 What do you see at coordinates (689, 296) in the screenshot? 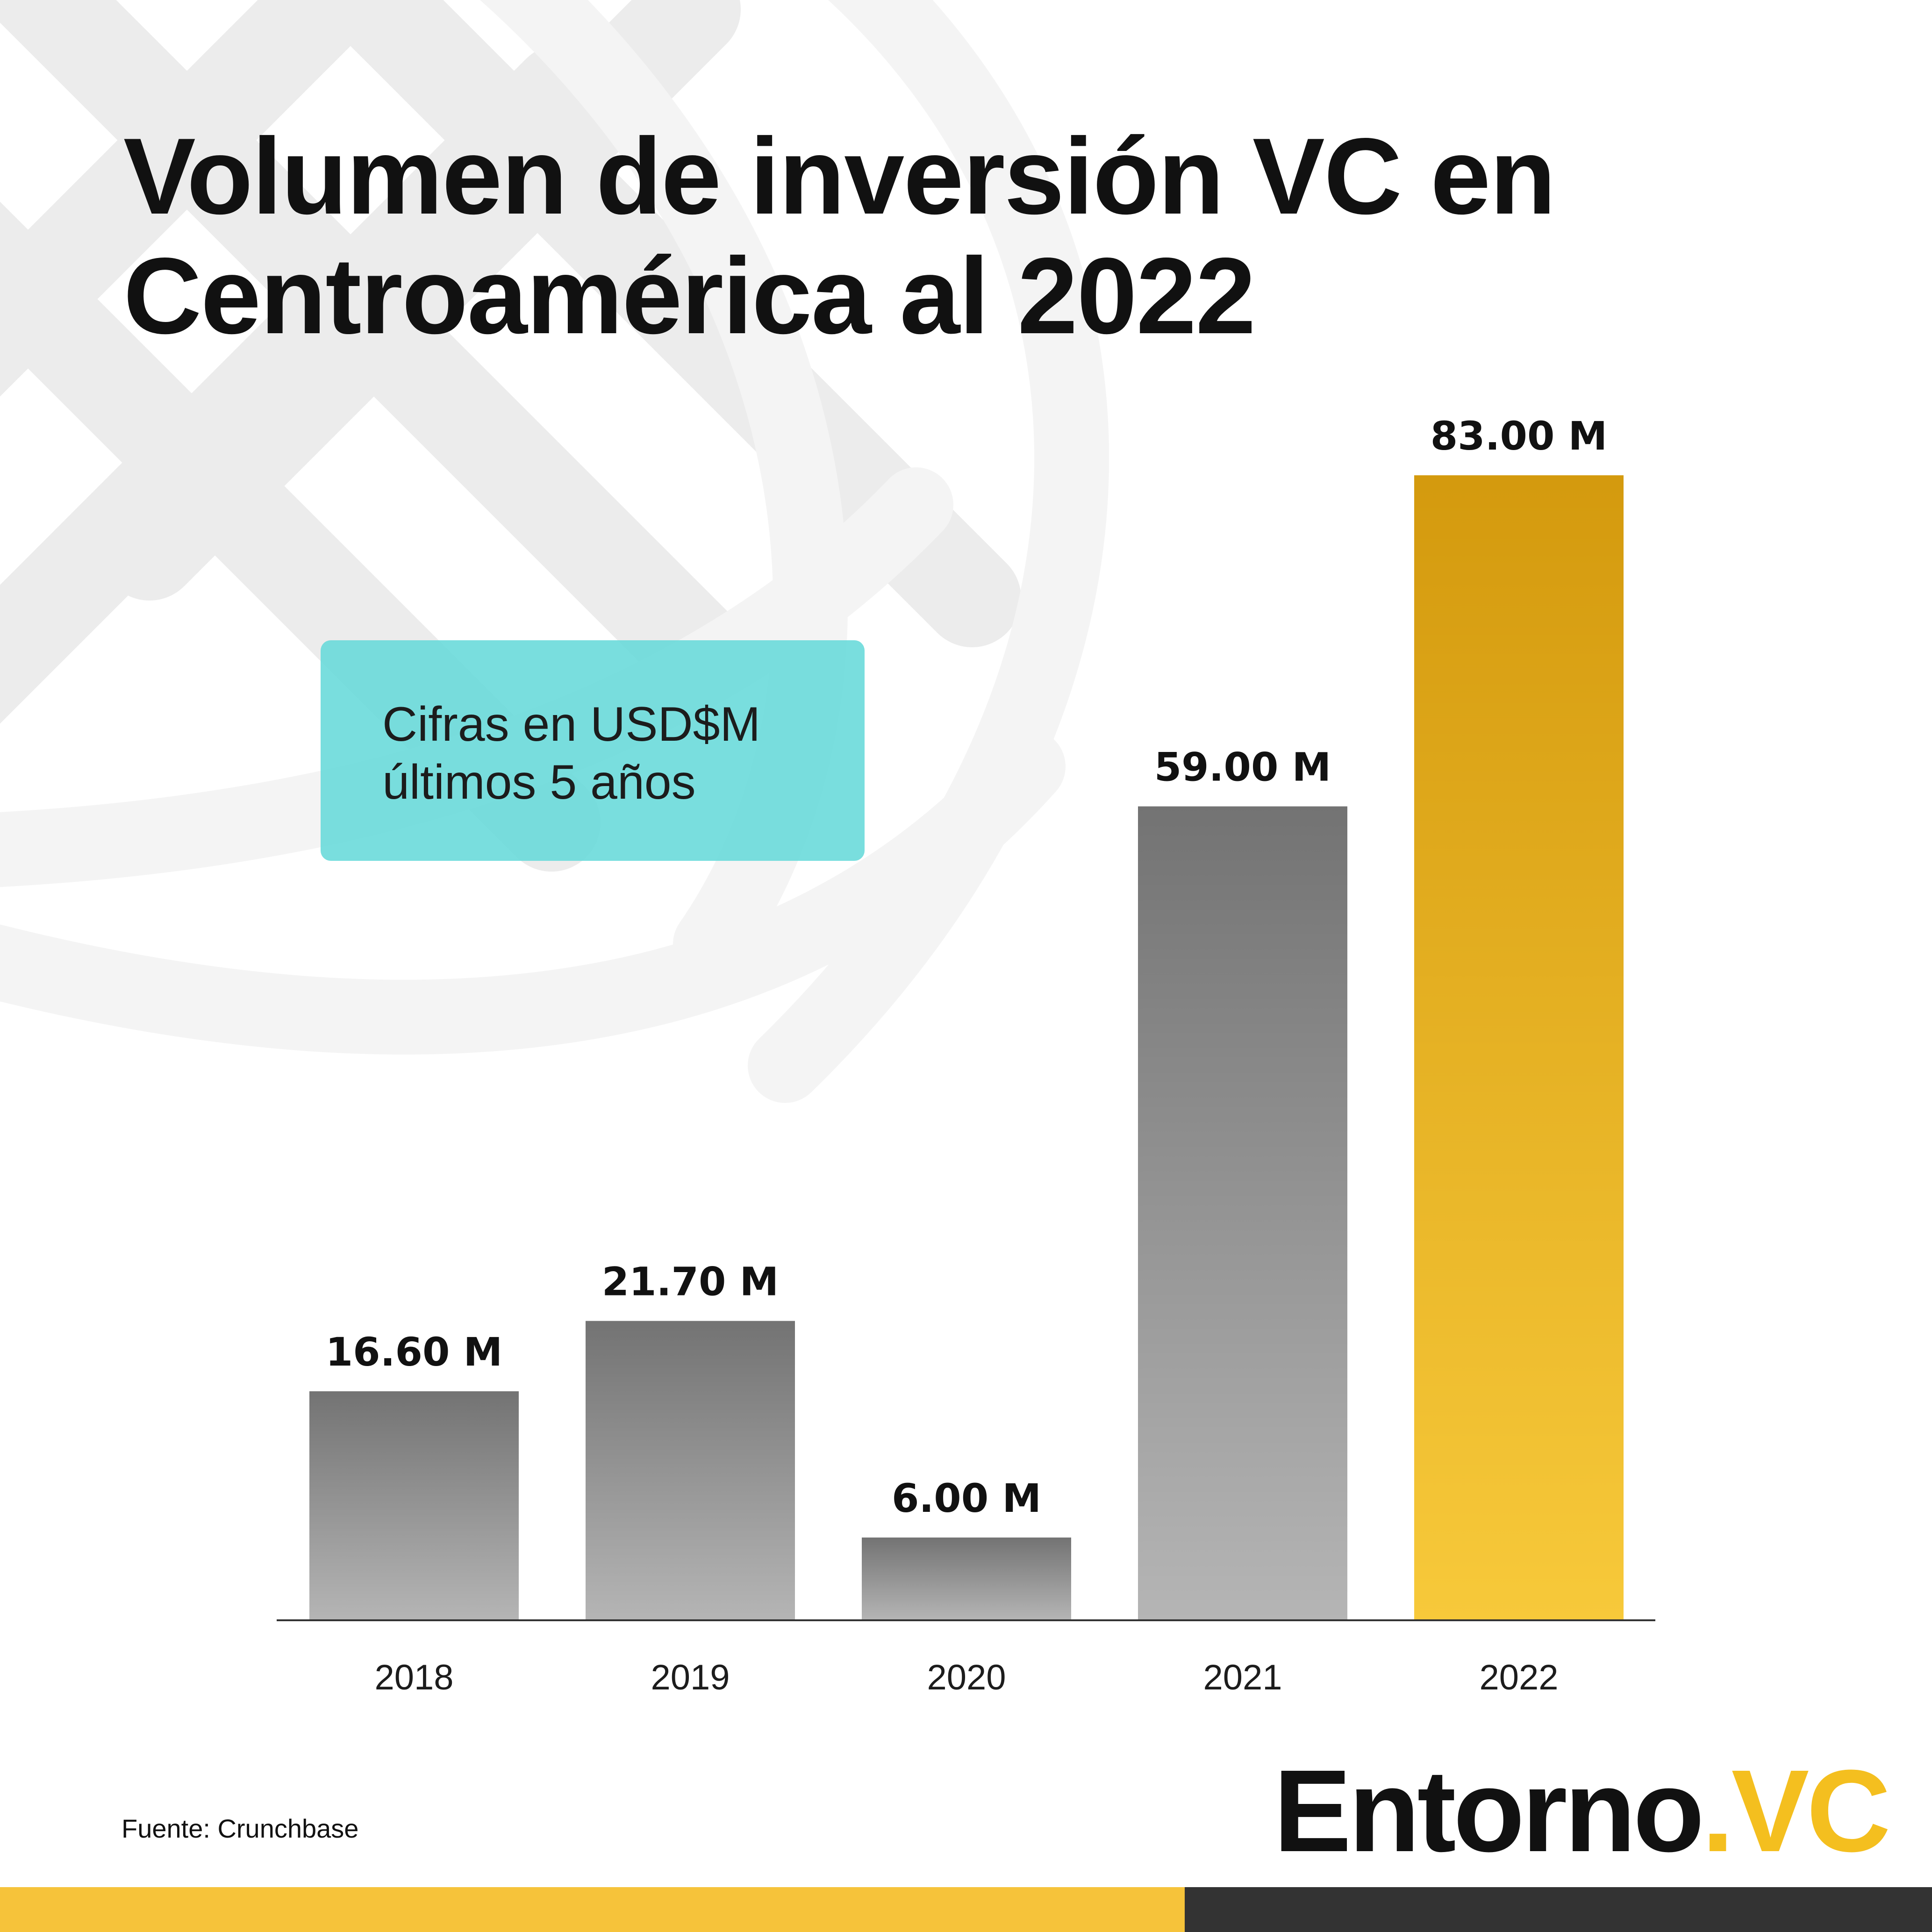
I see `chart-title-line-2: Centroamérica al 2022` at bounding box center [689, 296].